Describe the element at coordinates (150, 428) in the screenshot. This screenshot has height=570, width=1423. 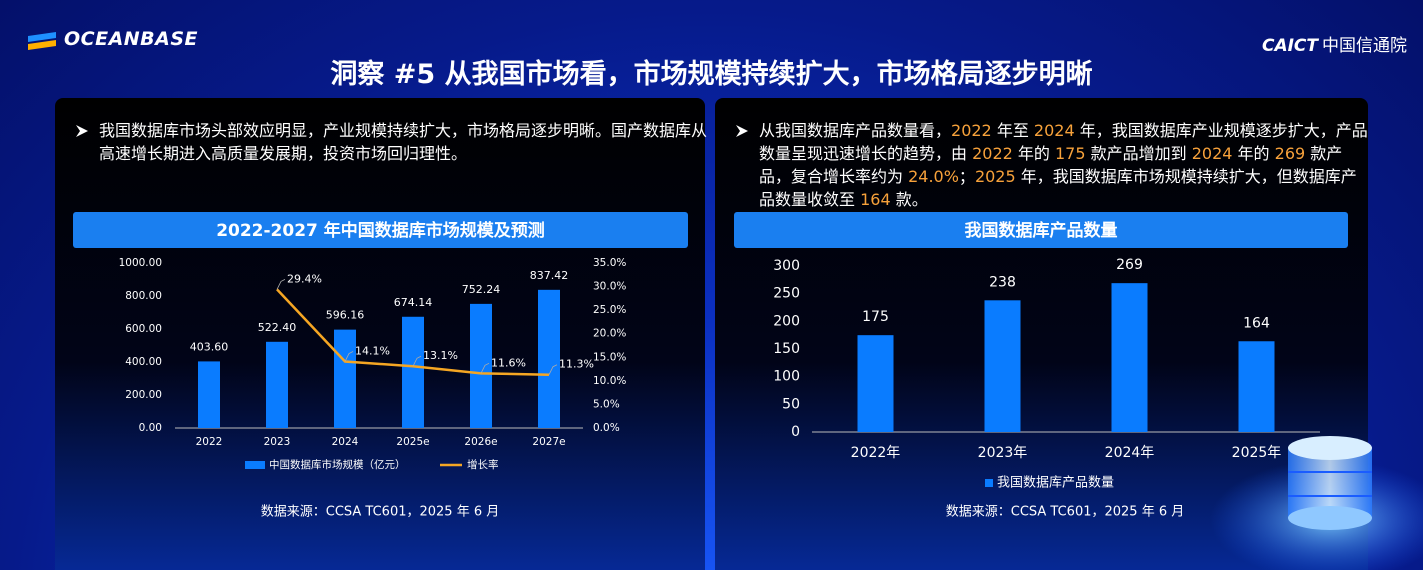
I see `y-tick-label: 0.00` at that location.